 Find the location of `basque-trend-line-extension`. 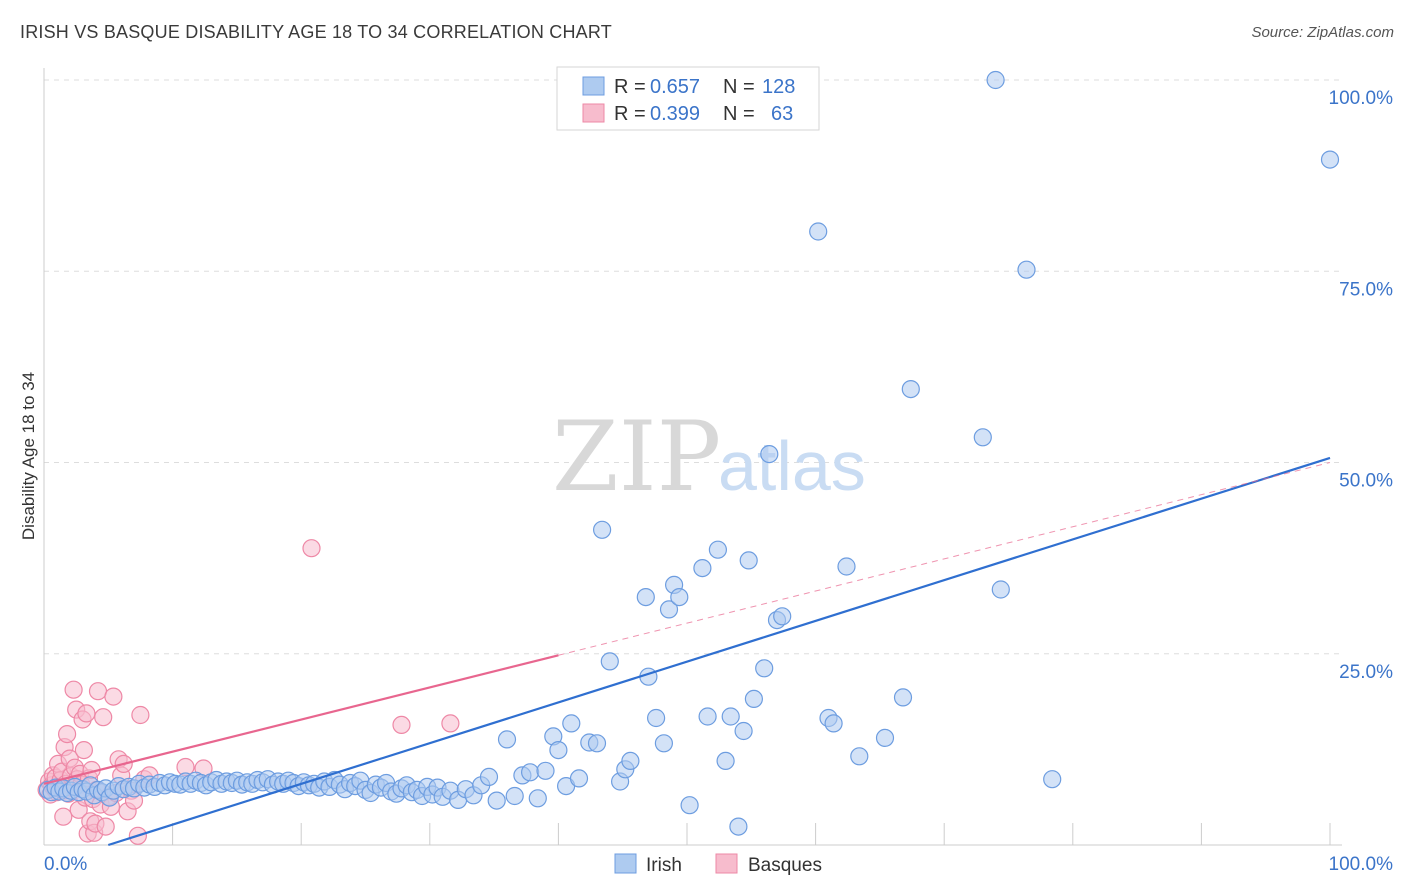

basque-trend-line-extension is located at coordinates (944, 559).